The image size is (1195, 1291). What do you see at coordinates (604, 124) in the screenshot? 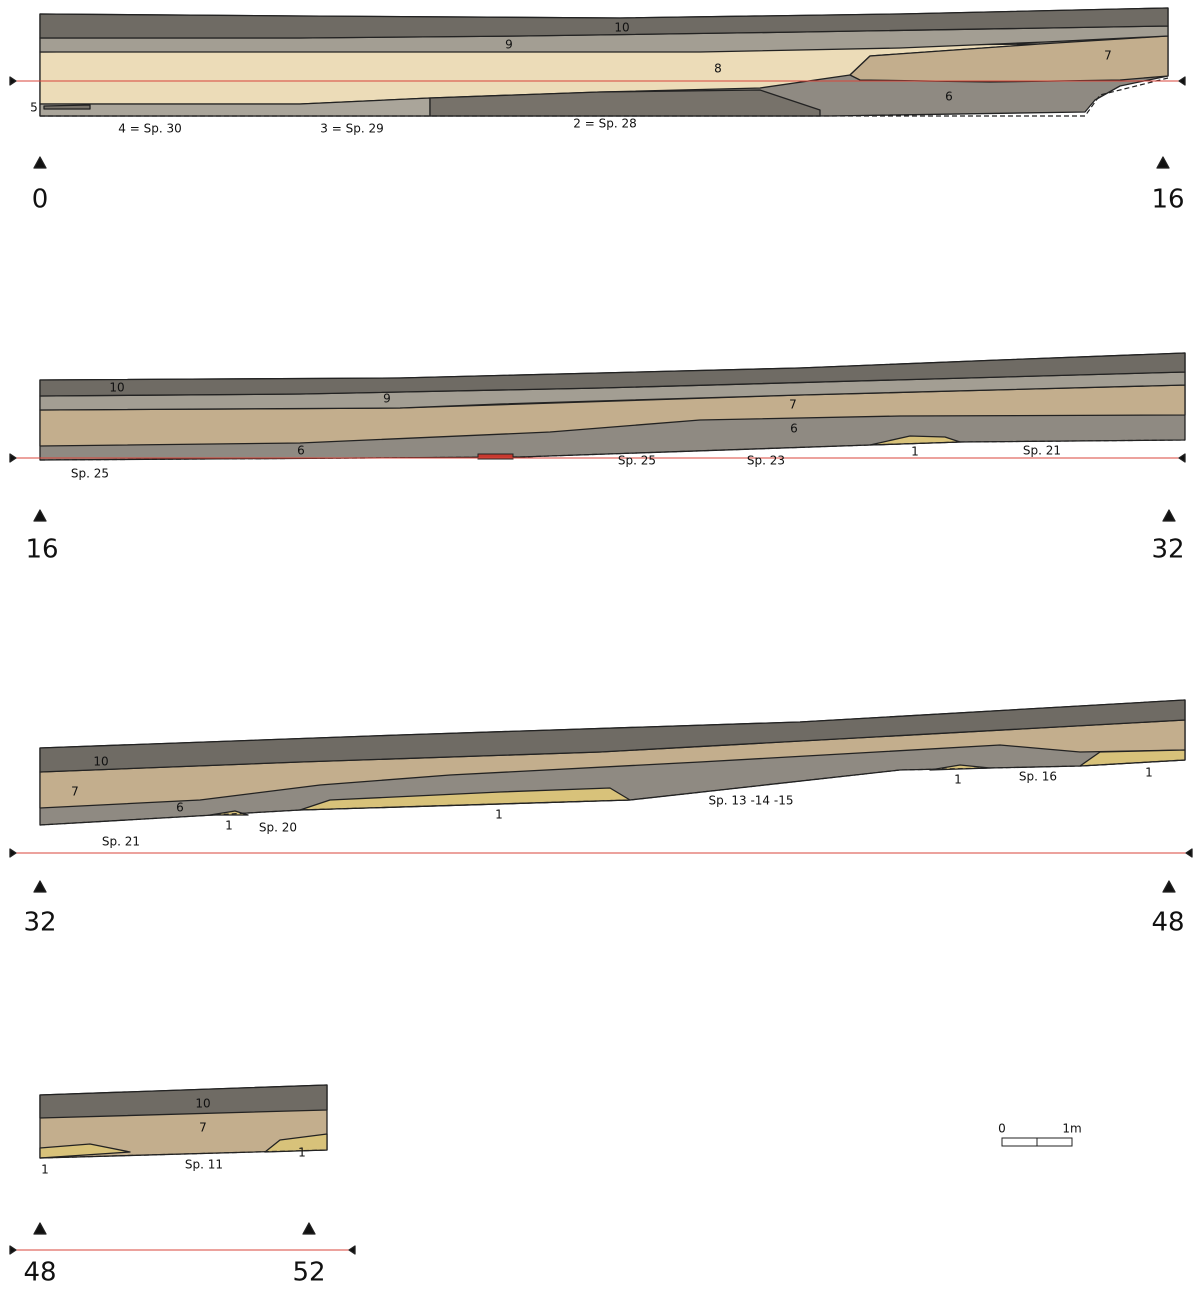
I see `label: 2 = Sp. 28` at bounding box center [604, 124].